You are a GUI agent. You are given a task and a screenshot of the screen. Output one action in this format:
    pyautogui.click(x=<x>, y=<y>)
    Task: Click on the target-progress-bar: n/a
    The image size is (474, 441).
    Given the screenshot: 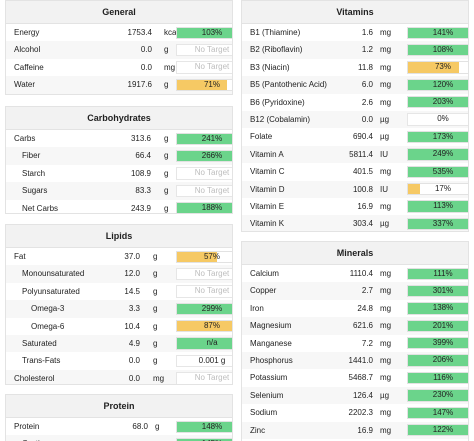 What is the action you would take?
    pyautogui.click(x=204, y=343)
    